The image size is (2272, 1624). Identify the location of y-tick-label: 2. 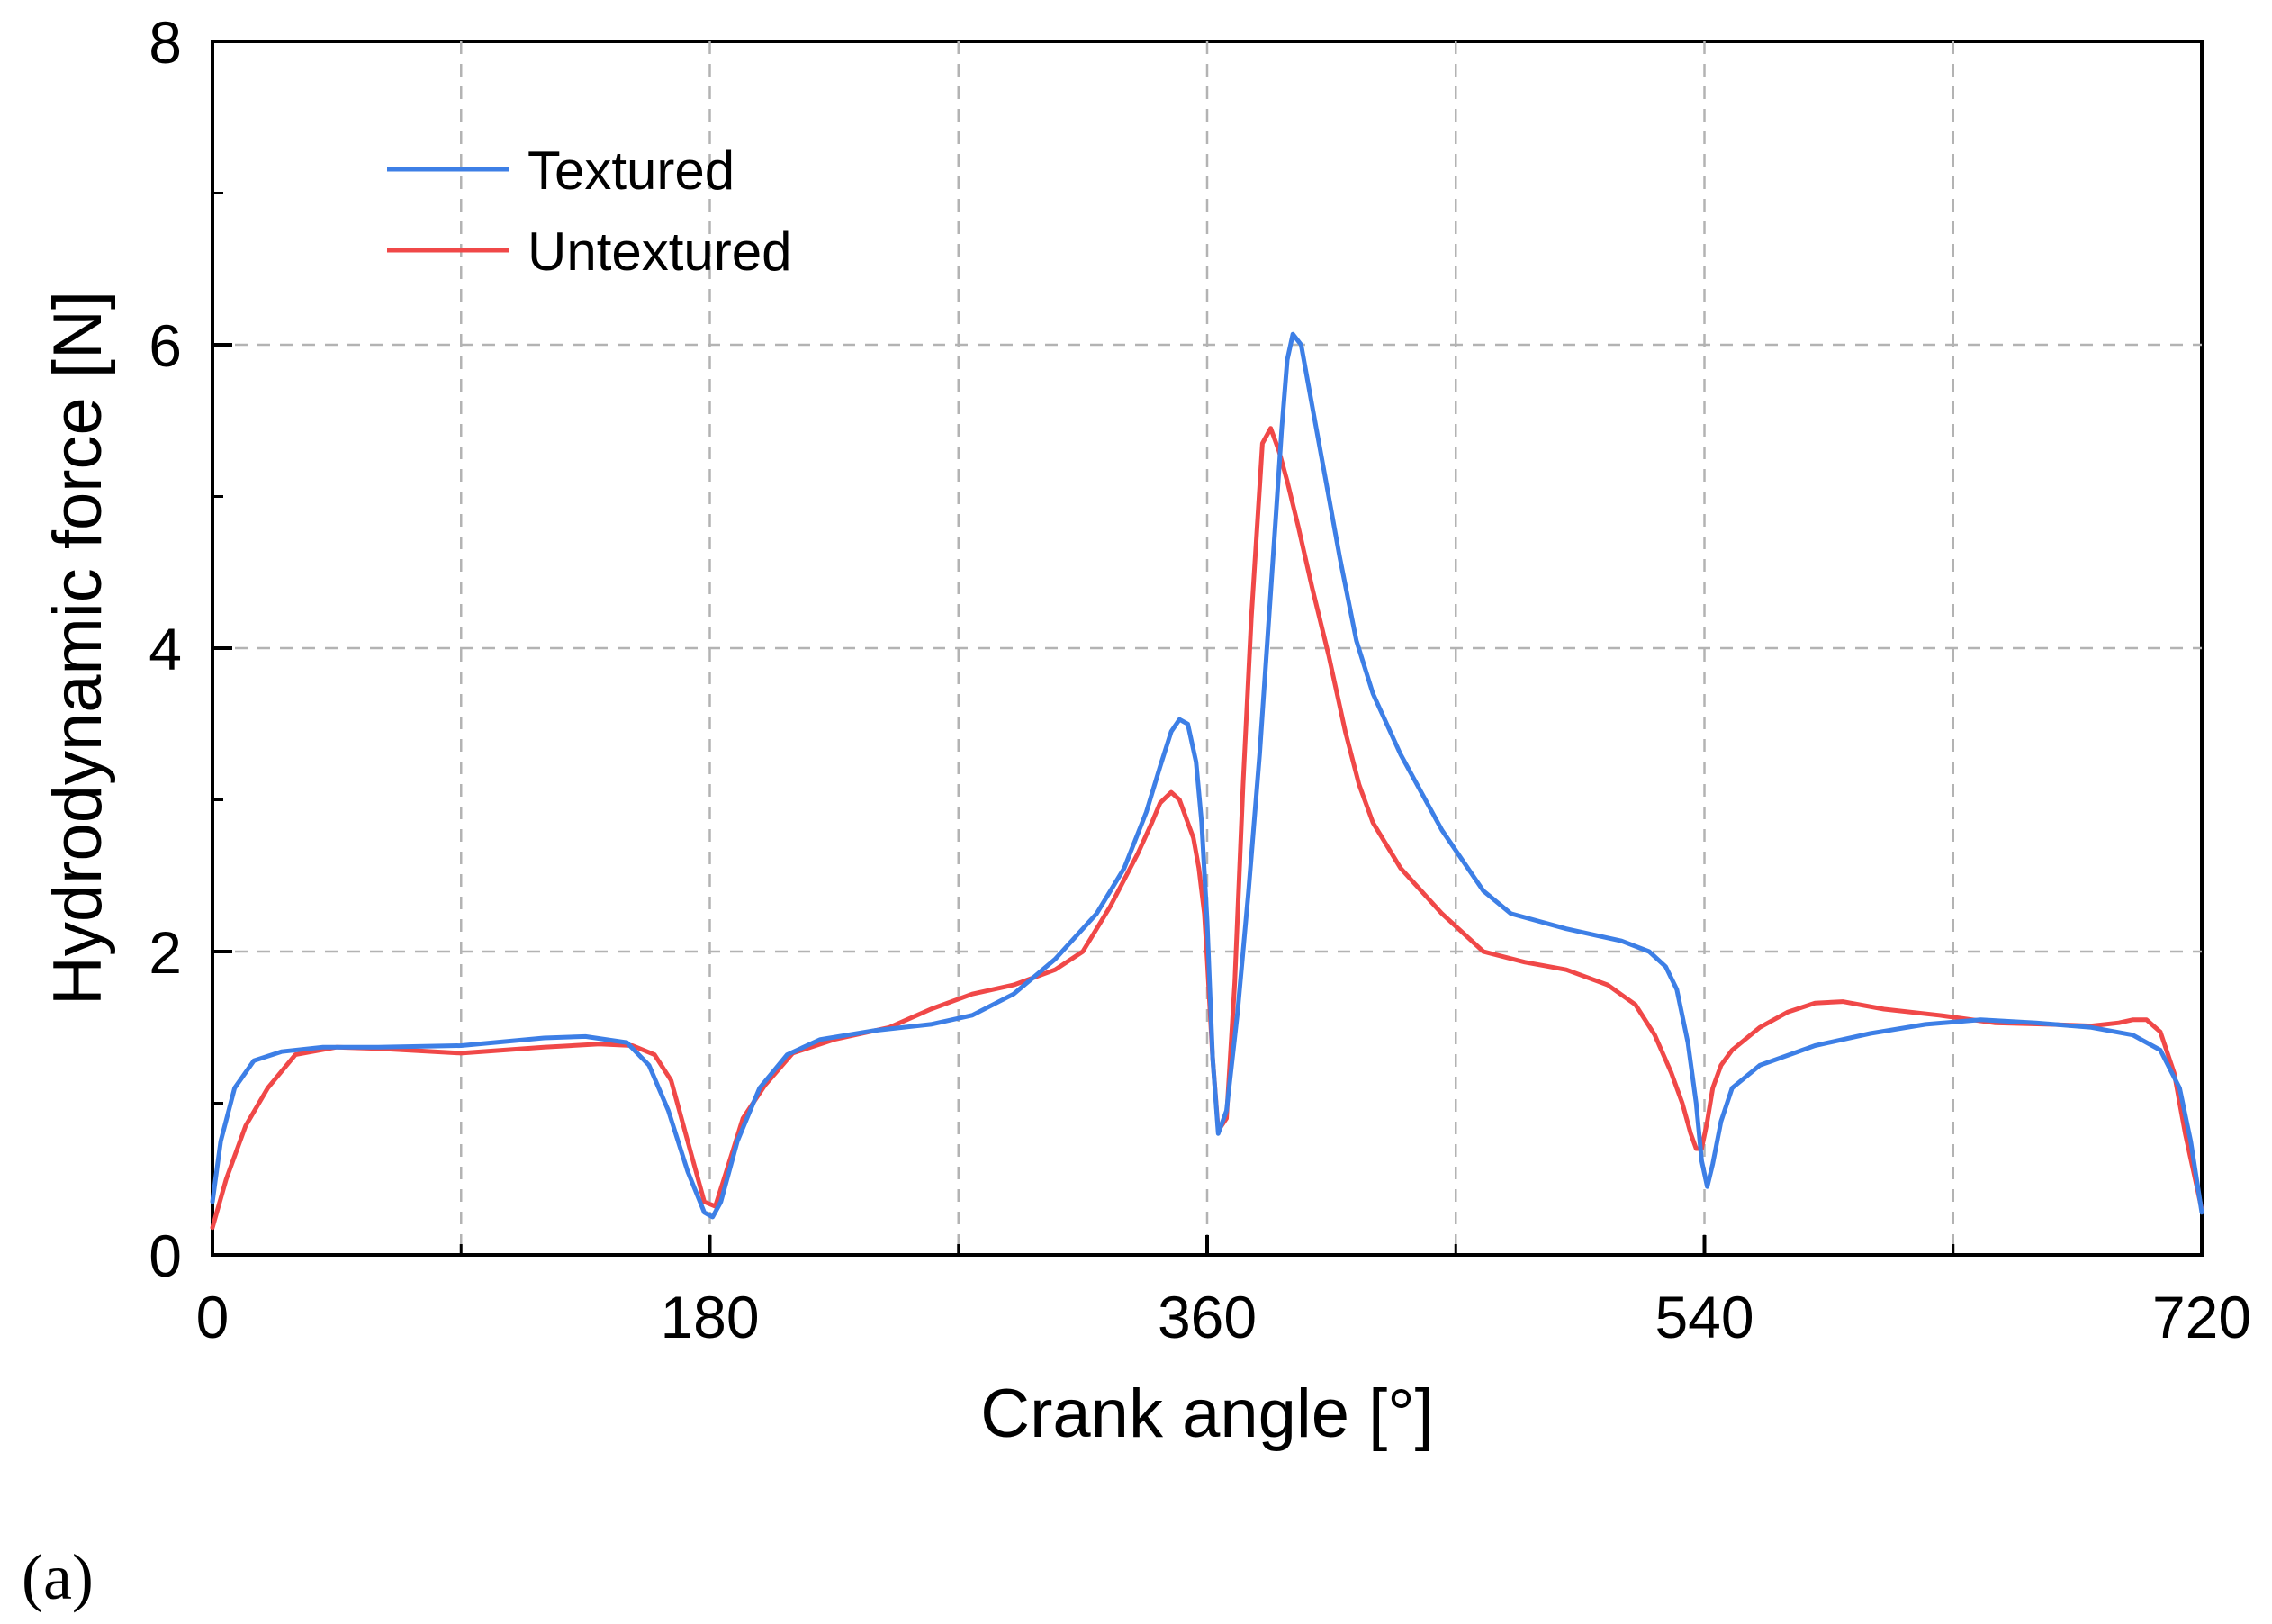
(165, 953).